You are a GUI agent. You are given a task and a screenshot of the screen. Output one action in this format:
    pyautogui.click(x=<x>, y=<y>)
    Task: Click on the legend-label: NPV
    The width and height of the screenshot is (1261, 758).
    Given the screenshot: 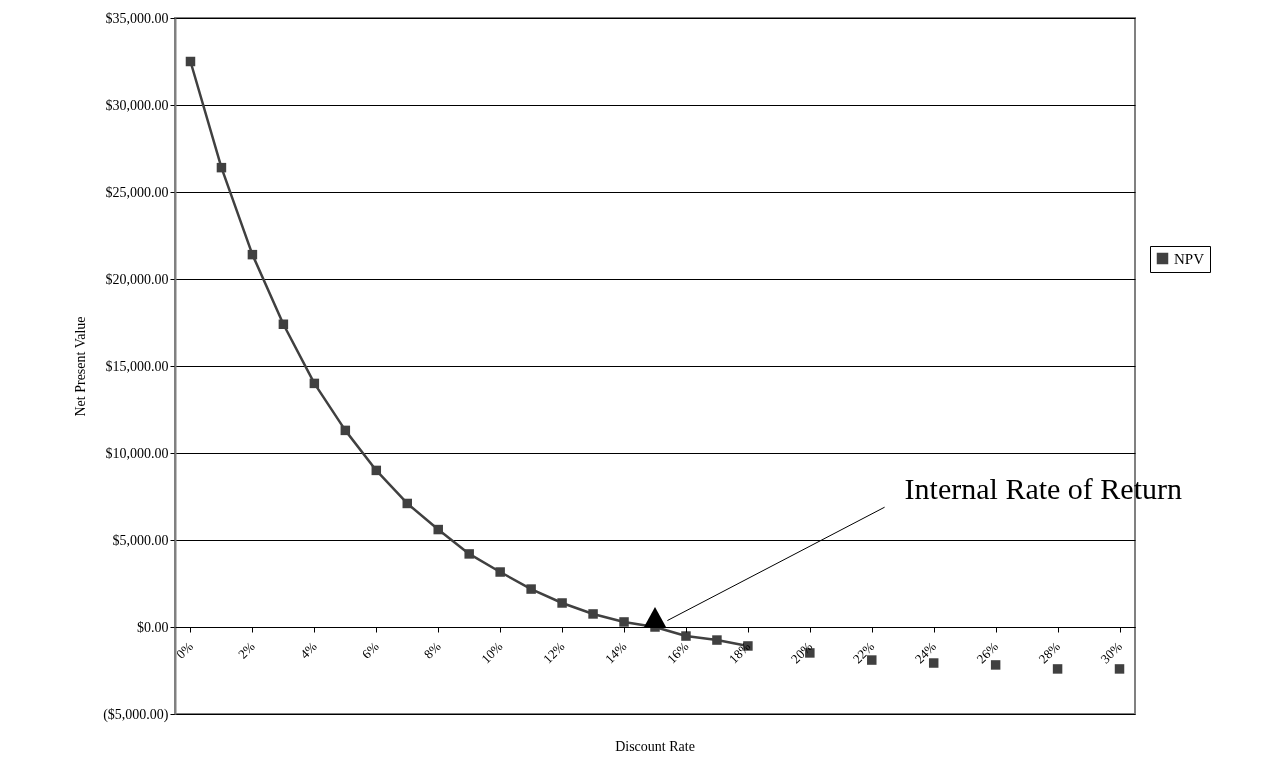 What is the action you would take?
    pyautogui.click(x=1189, y=258)
    